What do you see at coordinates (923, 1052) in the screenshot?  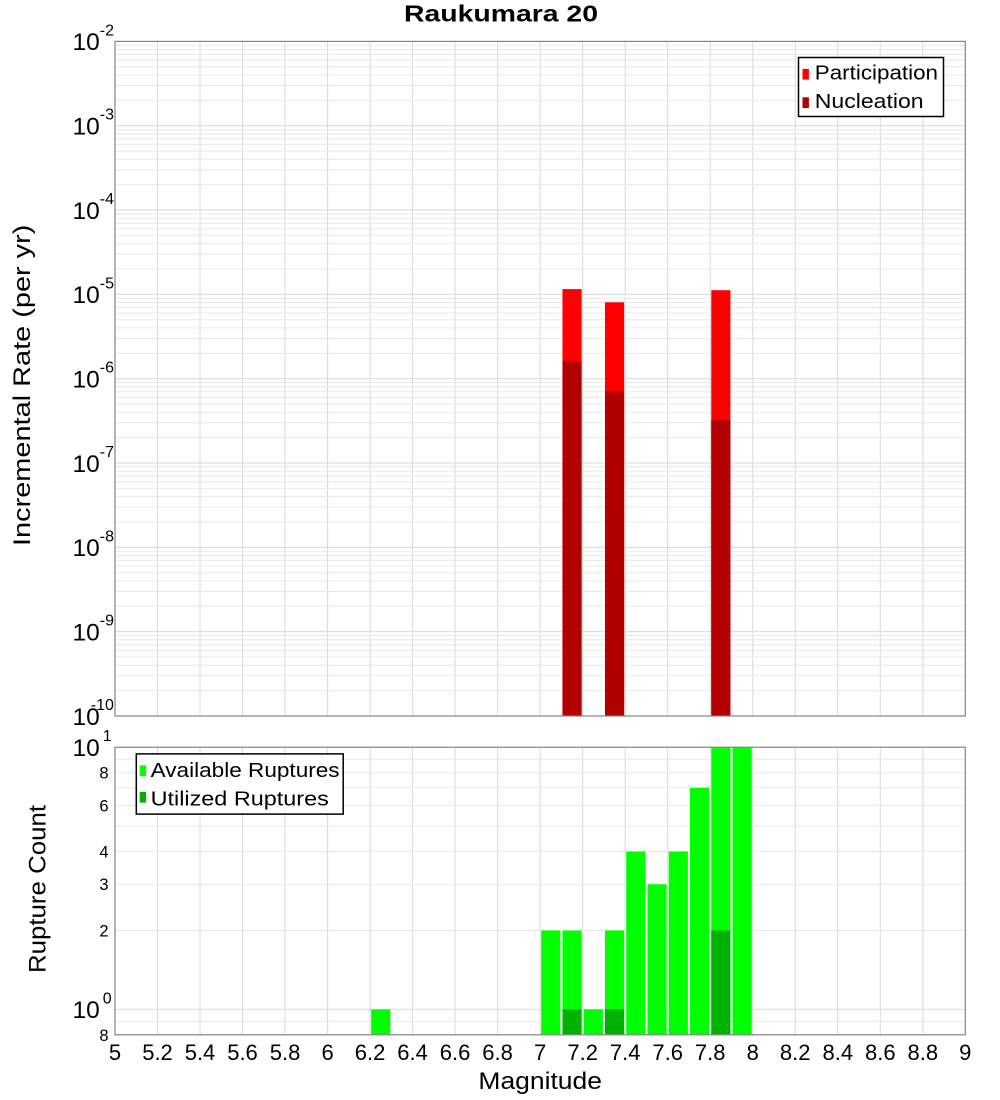 I see `svg-text: 8.8` at bounding box center [923, 1052].